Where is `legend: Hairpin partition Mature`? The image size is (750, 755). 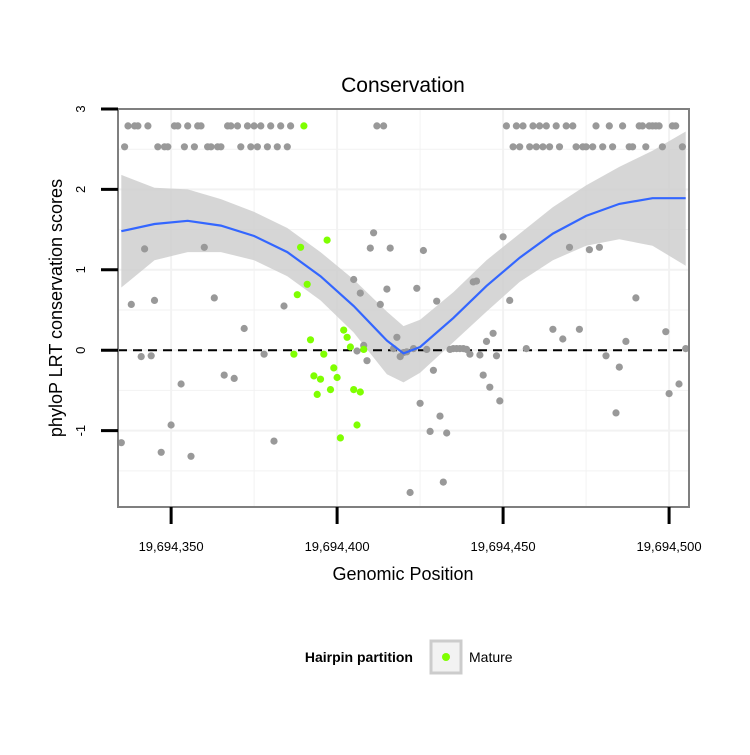 legend: Hairpin partition Mature is located at coordinates (409, 657).